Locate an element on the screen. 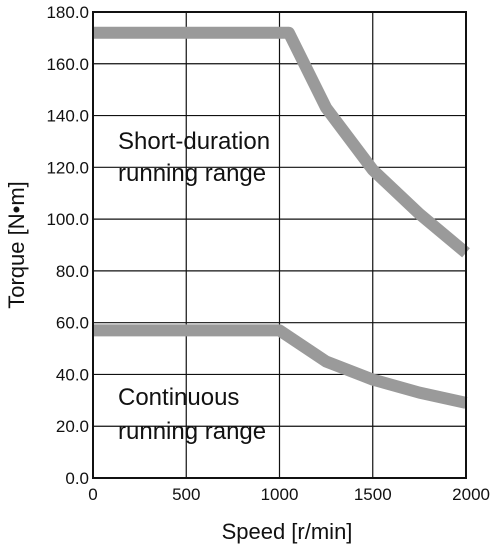 The image size is (492, 547). y-tick-label: 80.0 is located at coordinates (72, 271).